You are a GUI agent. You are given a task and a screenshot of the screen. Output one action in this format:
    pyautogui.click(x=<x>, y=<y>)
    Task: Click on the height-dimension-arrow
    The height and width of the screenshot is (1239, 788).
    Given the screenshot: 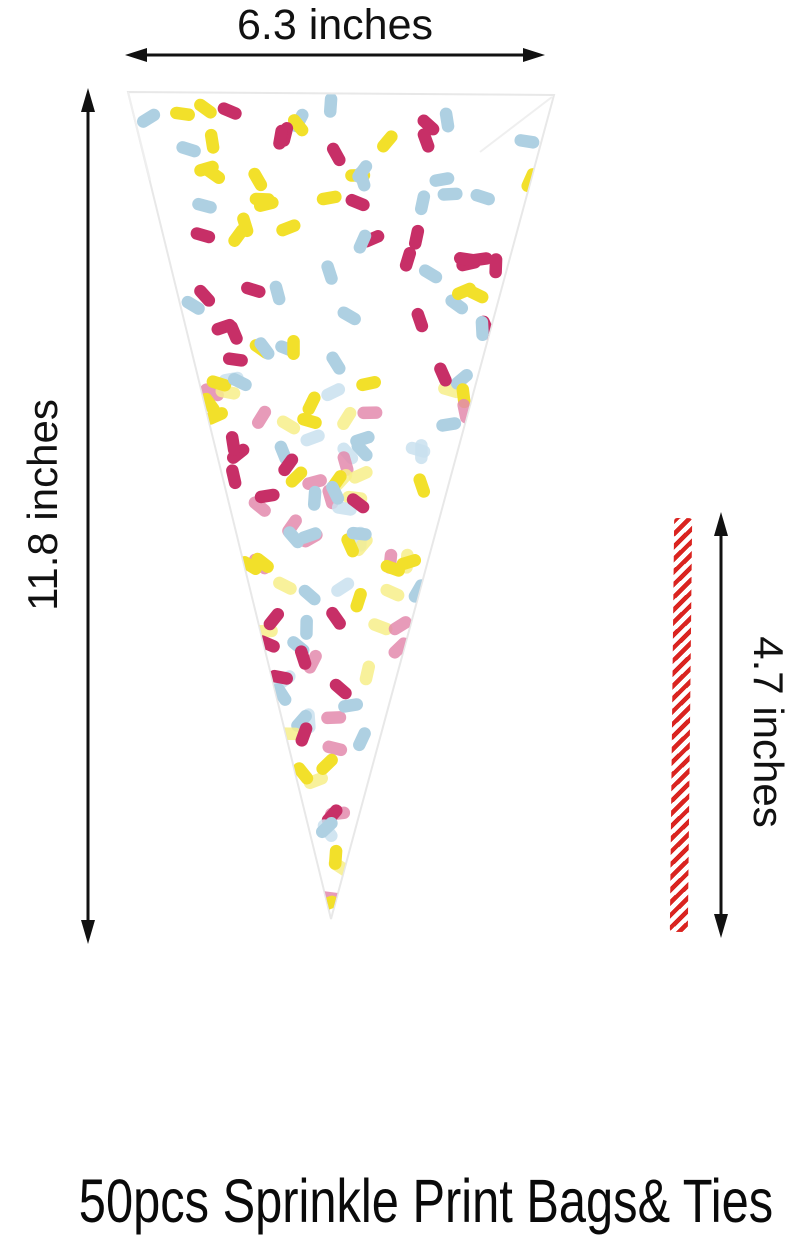 What is the action you would take?
    pyautogui.click(x=88, y=516)
    